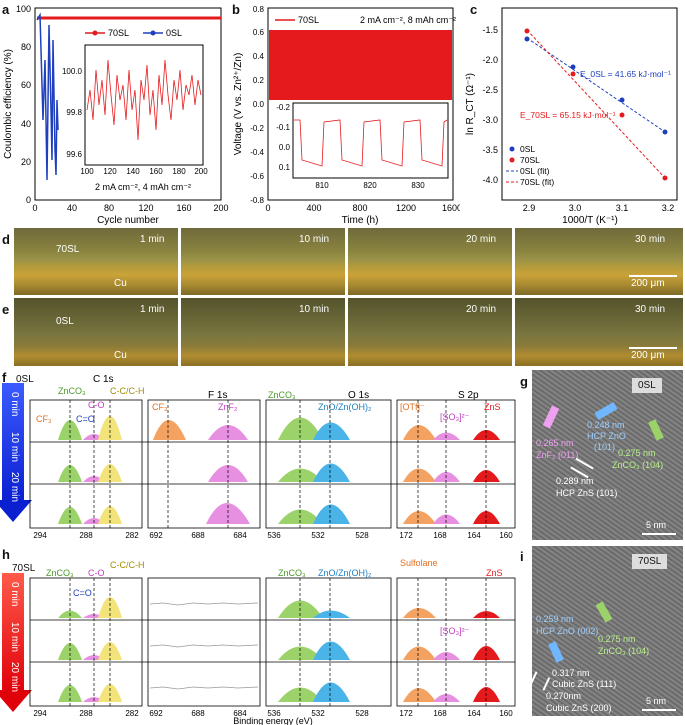 This screenshot has width=685, height=725. What do you see at coordinates (217, 395) in the screenshot?
I see `f-region: F 1s` at bounding box center [217, 395].